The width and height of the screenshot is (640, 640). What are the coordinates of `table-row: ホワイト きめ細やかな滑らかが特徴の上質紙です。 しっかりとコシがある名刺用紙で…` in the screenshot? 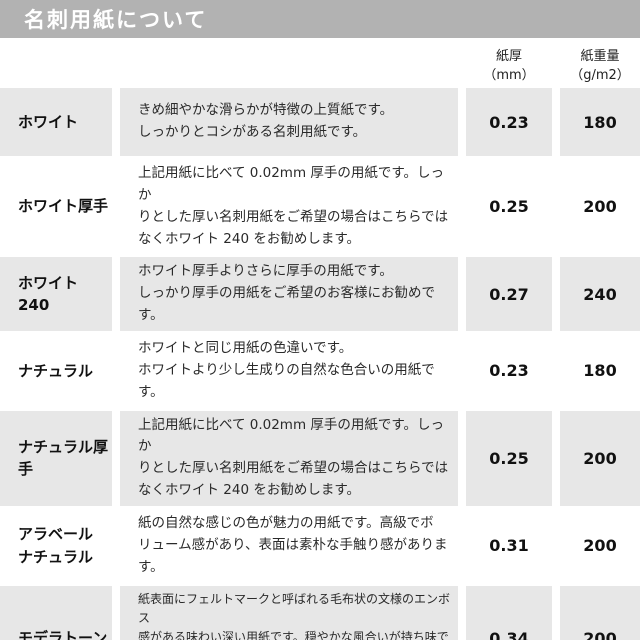 It's located at (320, 122).